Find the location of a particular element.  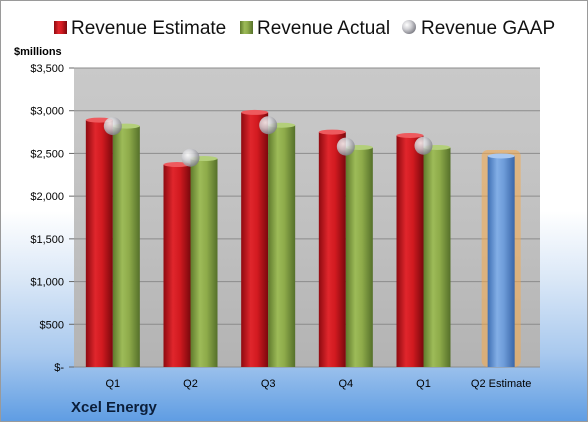

legend-item-revenue-actual: Revenue Actual is located at coordinates (315, 28).